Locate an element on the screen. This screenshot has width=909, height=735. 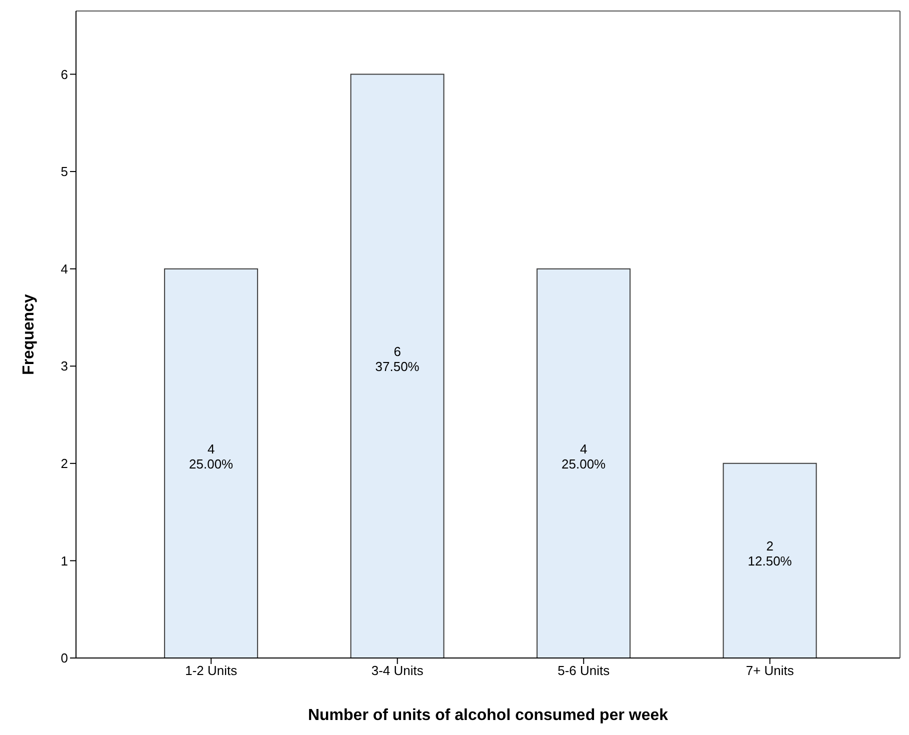
x-tick-label: 1-2 Units is located at coordinates (211, 670).